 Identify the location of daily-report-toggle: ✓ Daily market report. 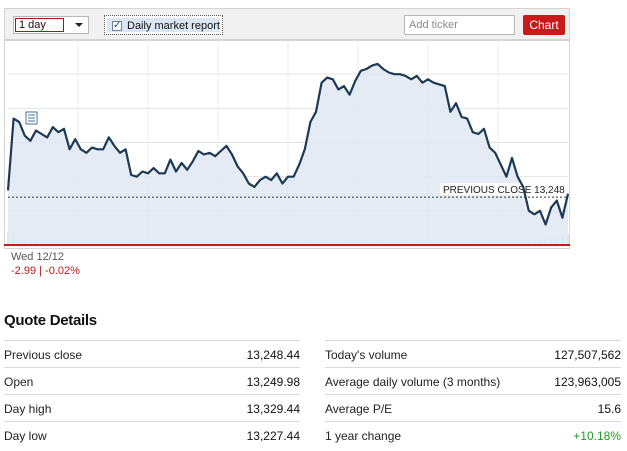
(163, 25).